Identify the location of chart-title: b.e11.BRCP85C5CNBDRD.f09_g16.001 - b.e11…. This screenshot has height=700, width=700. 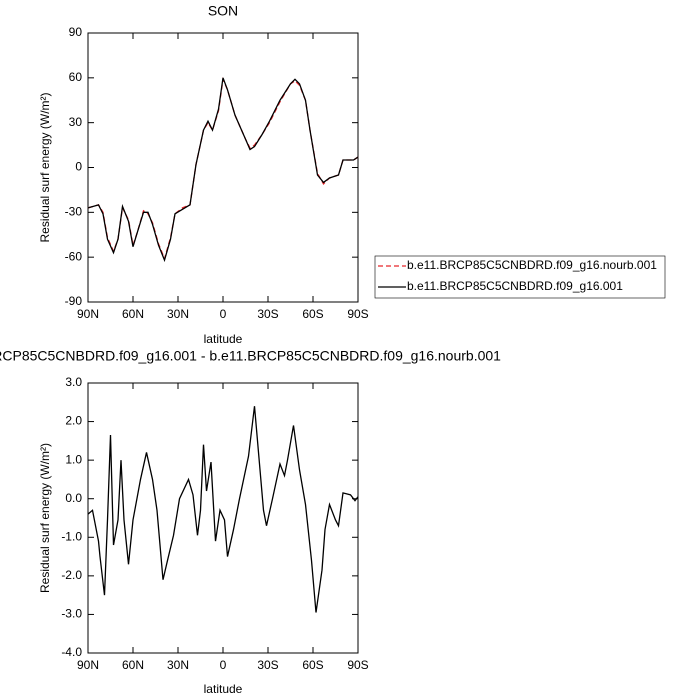
(250, 356).